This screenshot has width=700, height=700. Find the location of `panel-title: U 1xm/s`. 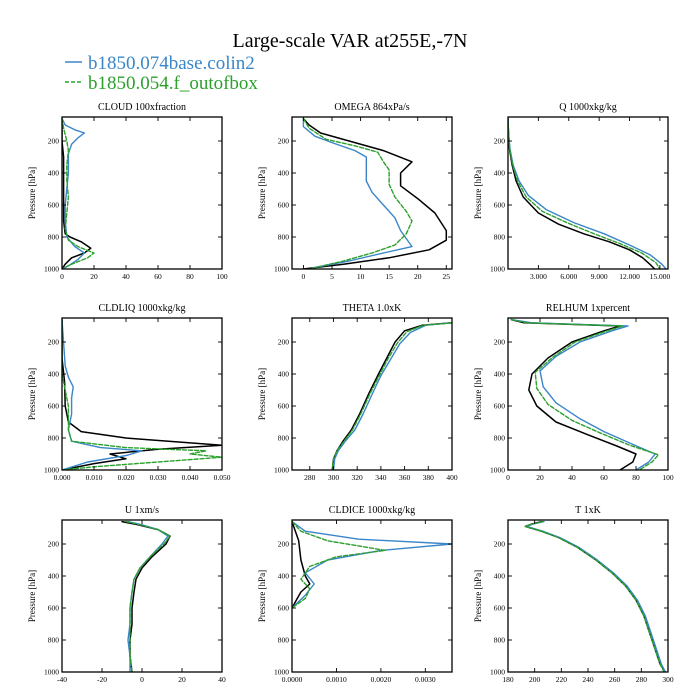

panel-title: U 1xm/s is located at coordinates (142, 510).